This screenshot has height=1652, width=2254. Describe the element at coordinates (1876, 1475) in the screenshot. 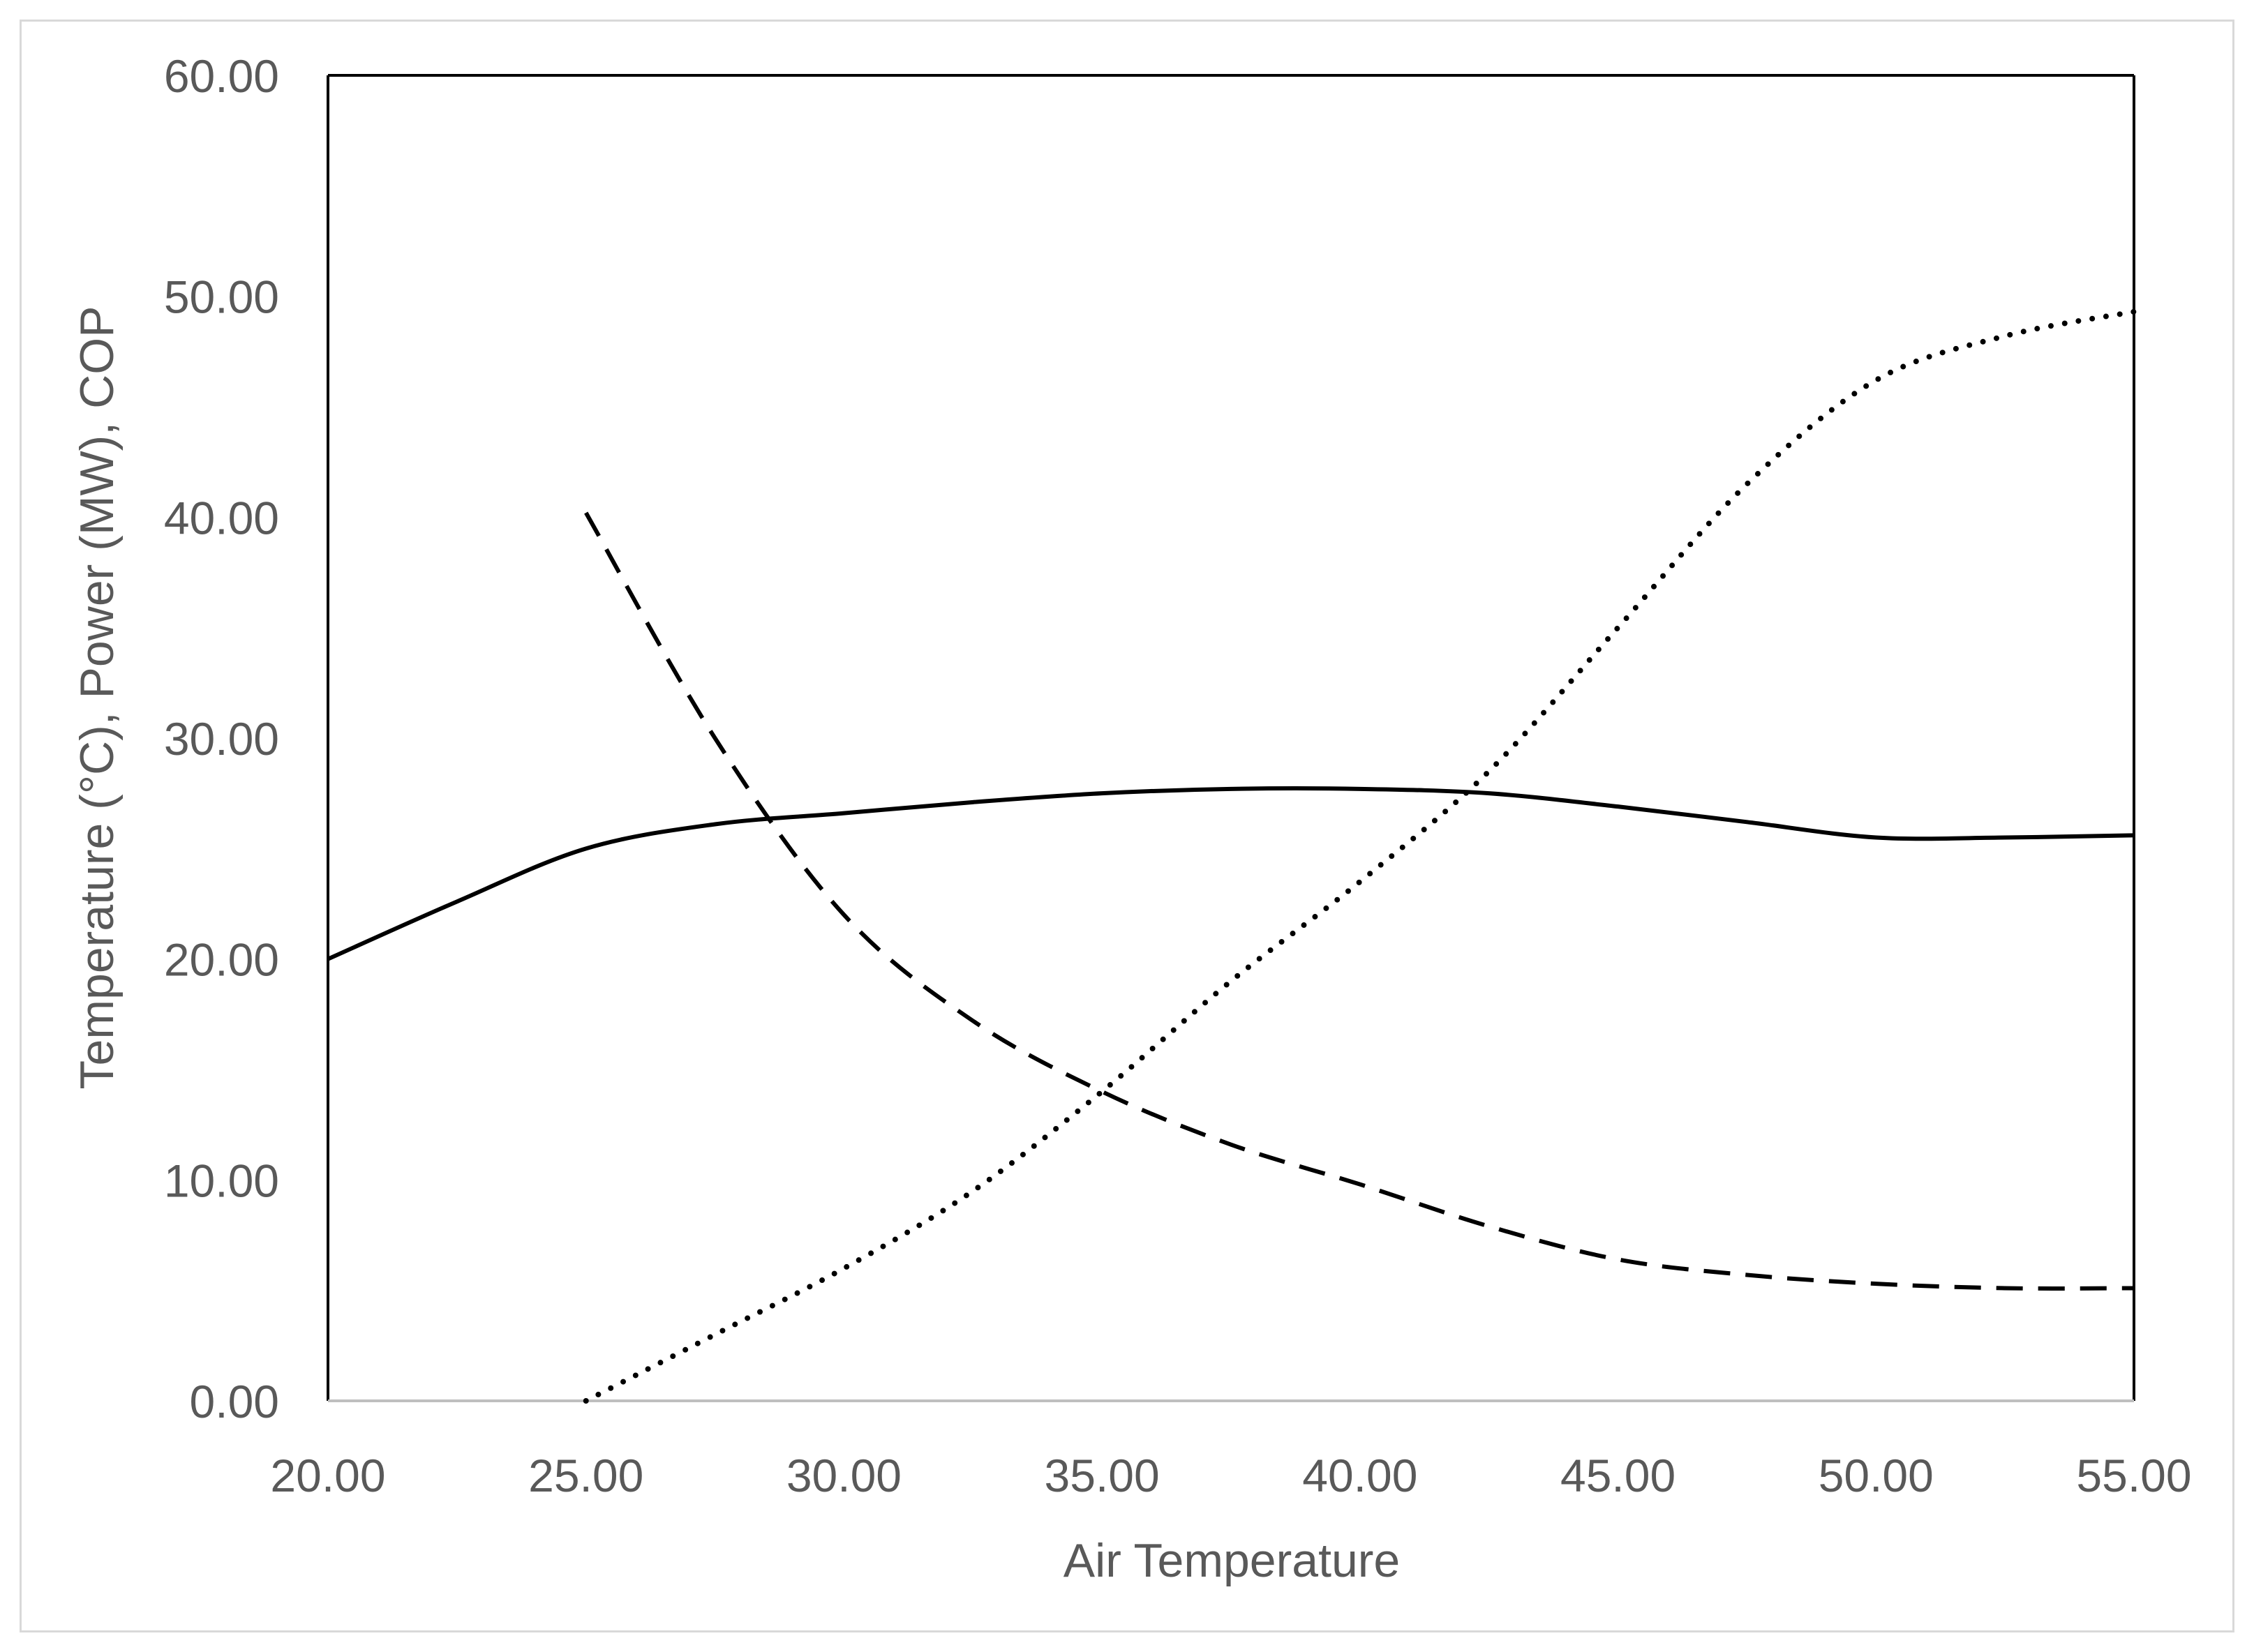

I see `x-tick-label: 50.00` at that location.